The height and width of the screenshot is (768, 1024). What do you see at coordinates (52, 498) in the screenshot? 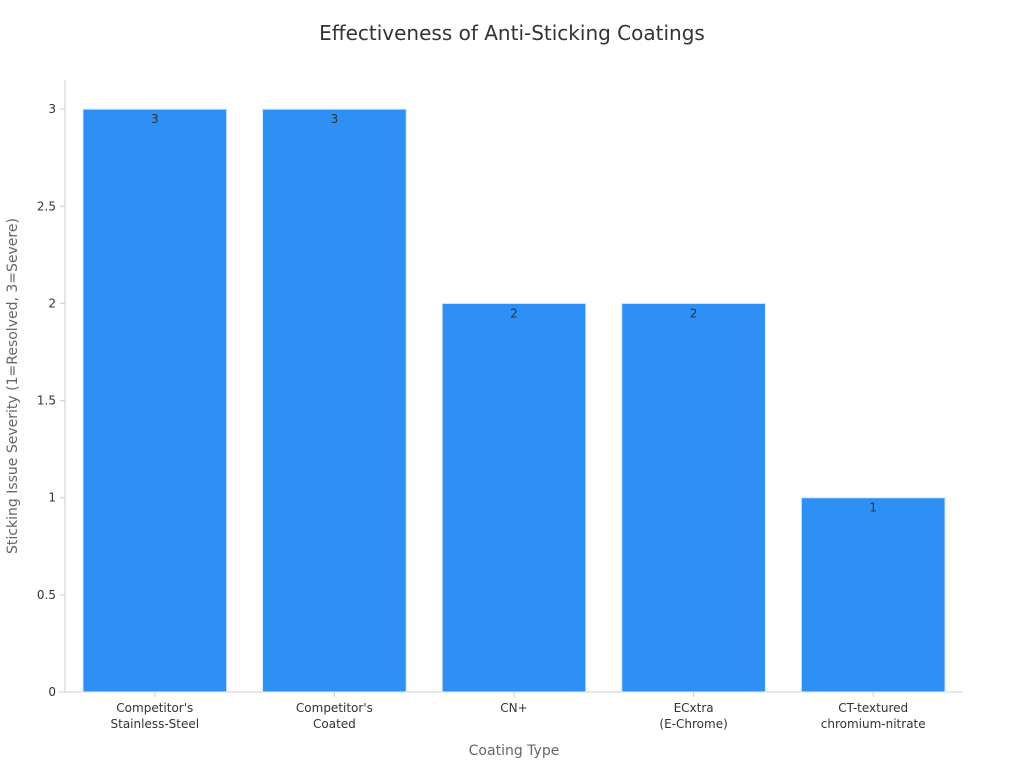
I see `y-tick-label: 1` at bounding box center [52, 498].